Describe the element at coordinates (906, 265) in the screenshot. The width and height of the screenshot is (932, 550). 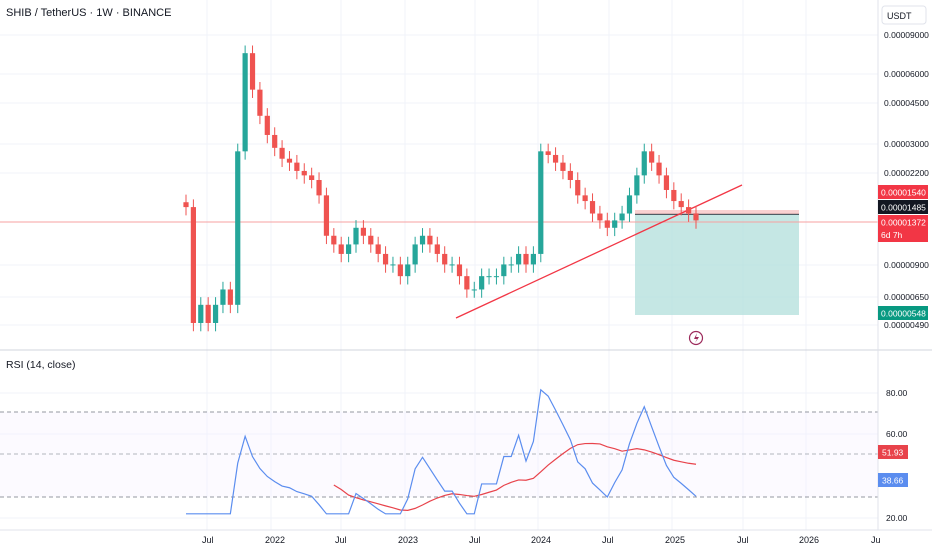
I see `price-tick: 0.00000900` at that location.